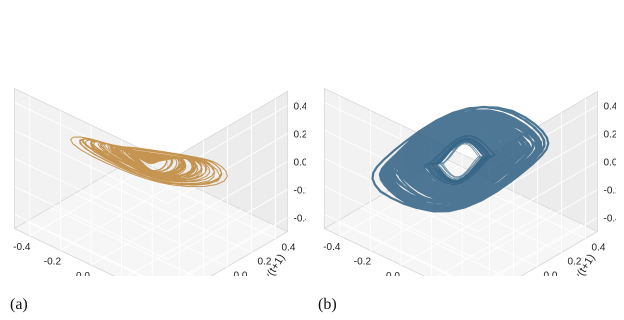 The width and height of the screenshot is (624, 320). I want to click on chart-a-z-tick-label: -0.2, so click(300, 191).